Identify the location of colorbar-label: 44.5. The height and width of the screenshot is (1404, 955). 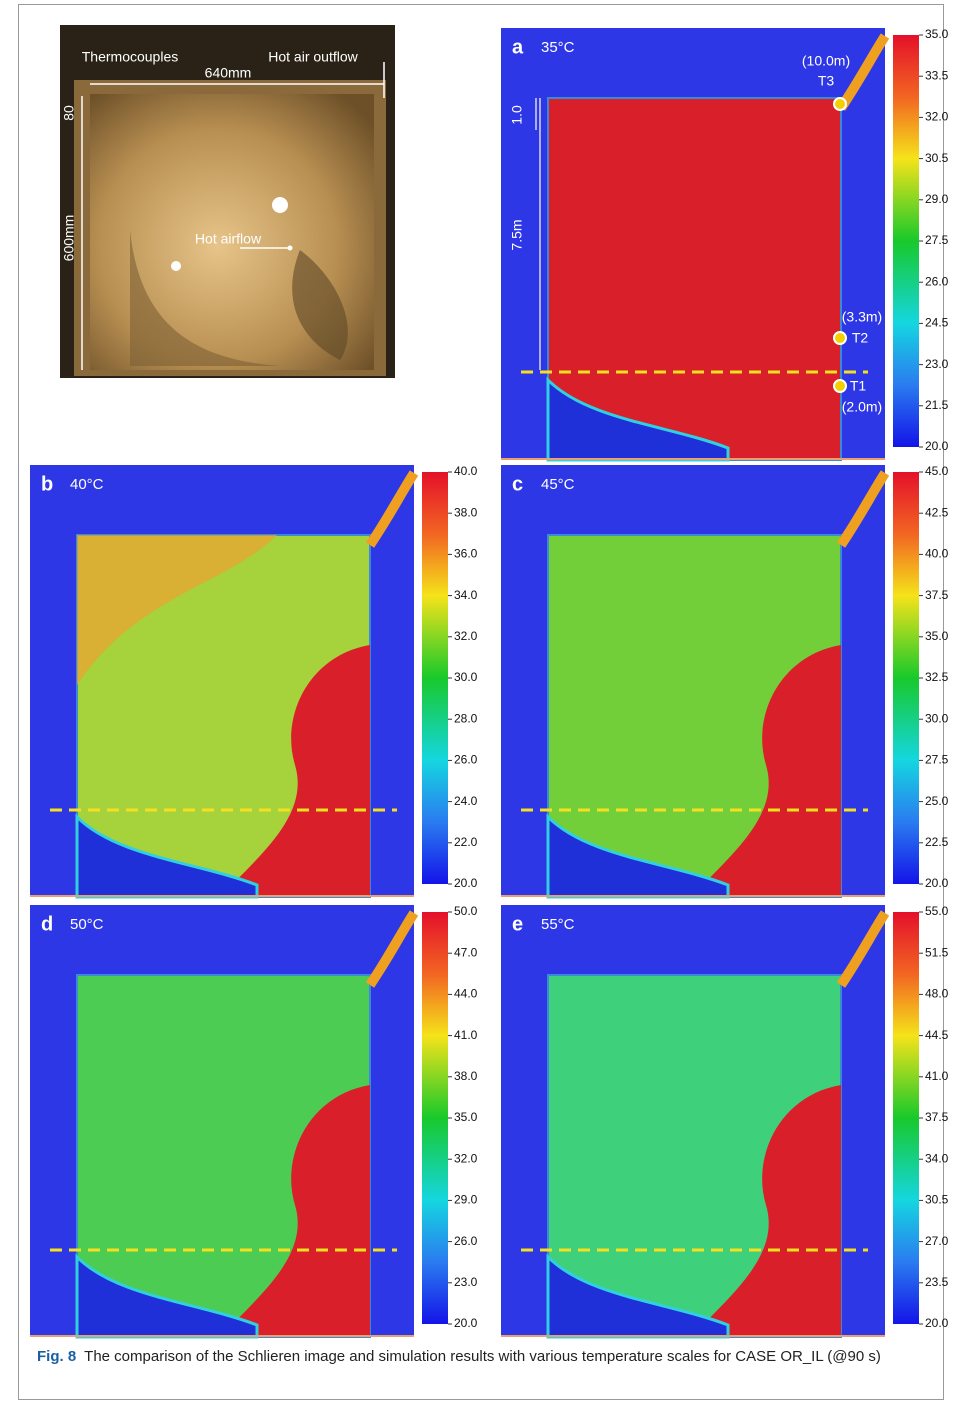
(937, 1035).